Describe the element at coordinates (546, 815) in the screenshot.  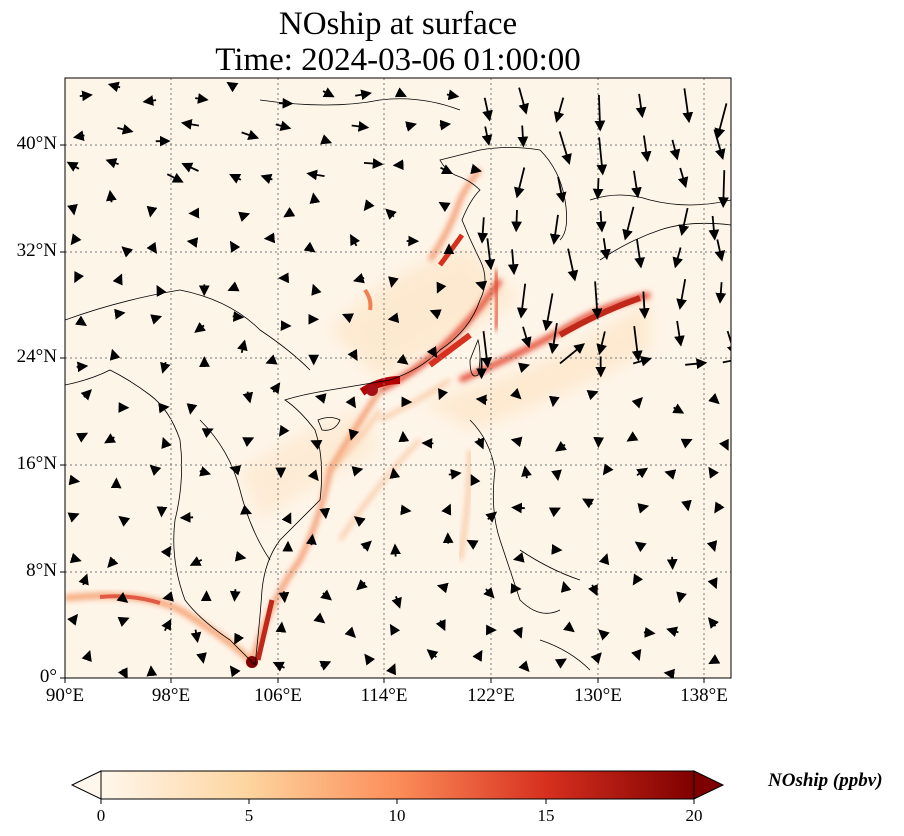
I see `colorbar-tick-label: 15` at that location.